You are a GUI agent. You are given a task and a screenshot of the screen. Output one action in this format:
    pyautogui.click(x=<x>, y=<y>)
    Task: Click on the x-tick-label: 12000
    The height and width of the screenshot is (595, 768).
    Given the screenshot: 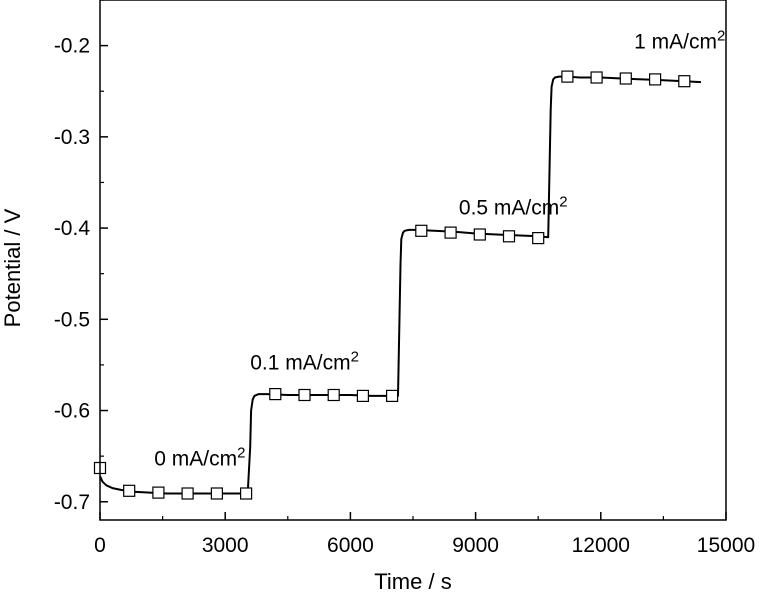 What is the action you would take?
    pyautogui.click(x=601, y=545)
    